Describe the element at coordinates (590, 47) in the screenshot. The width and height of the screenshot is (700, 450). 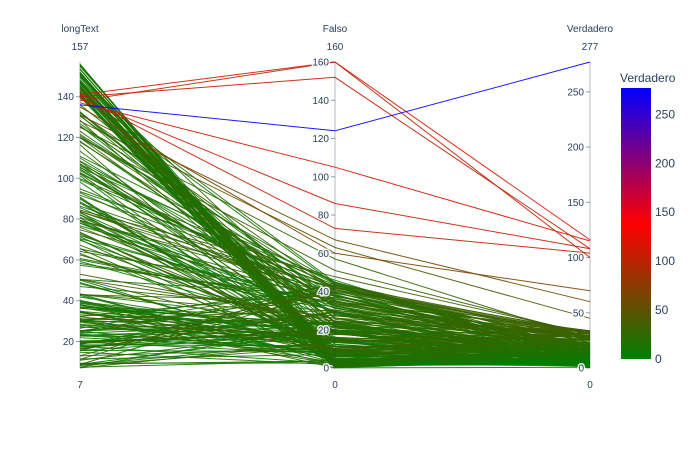
I see `axis-range-max: 277` at that location.